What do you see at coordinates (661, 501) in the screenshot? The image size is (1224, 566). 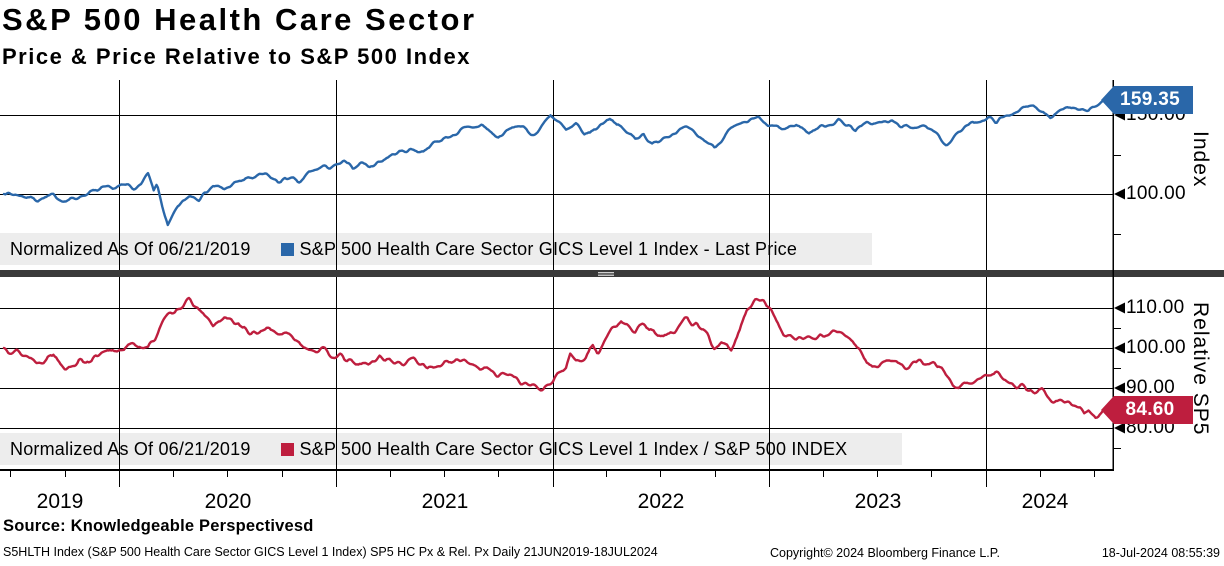 I see `x-axis-year-2022: 2022` at bounding box center [661, 501].